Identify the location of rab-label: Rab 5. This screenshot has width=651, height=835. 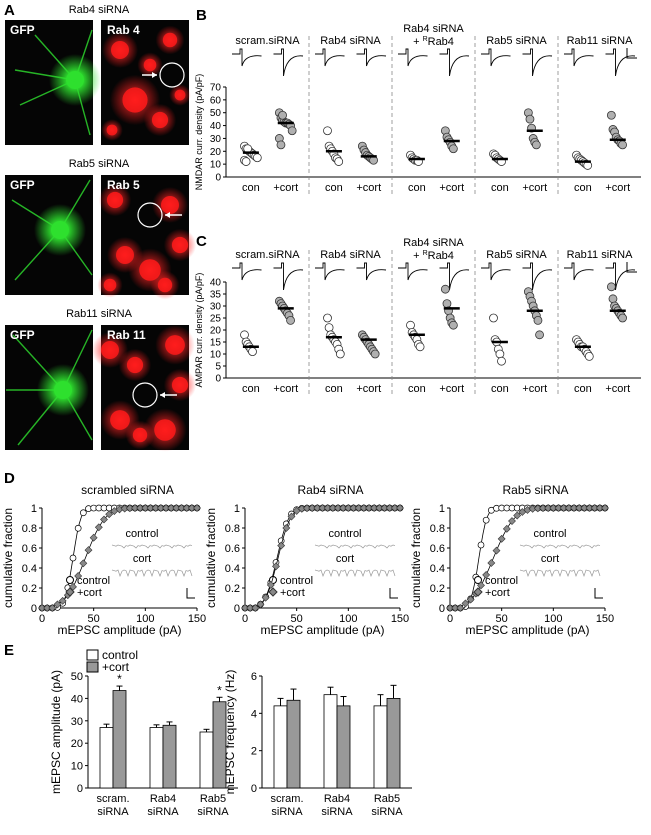
(123, 185).